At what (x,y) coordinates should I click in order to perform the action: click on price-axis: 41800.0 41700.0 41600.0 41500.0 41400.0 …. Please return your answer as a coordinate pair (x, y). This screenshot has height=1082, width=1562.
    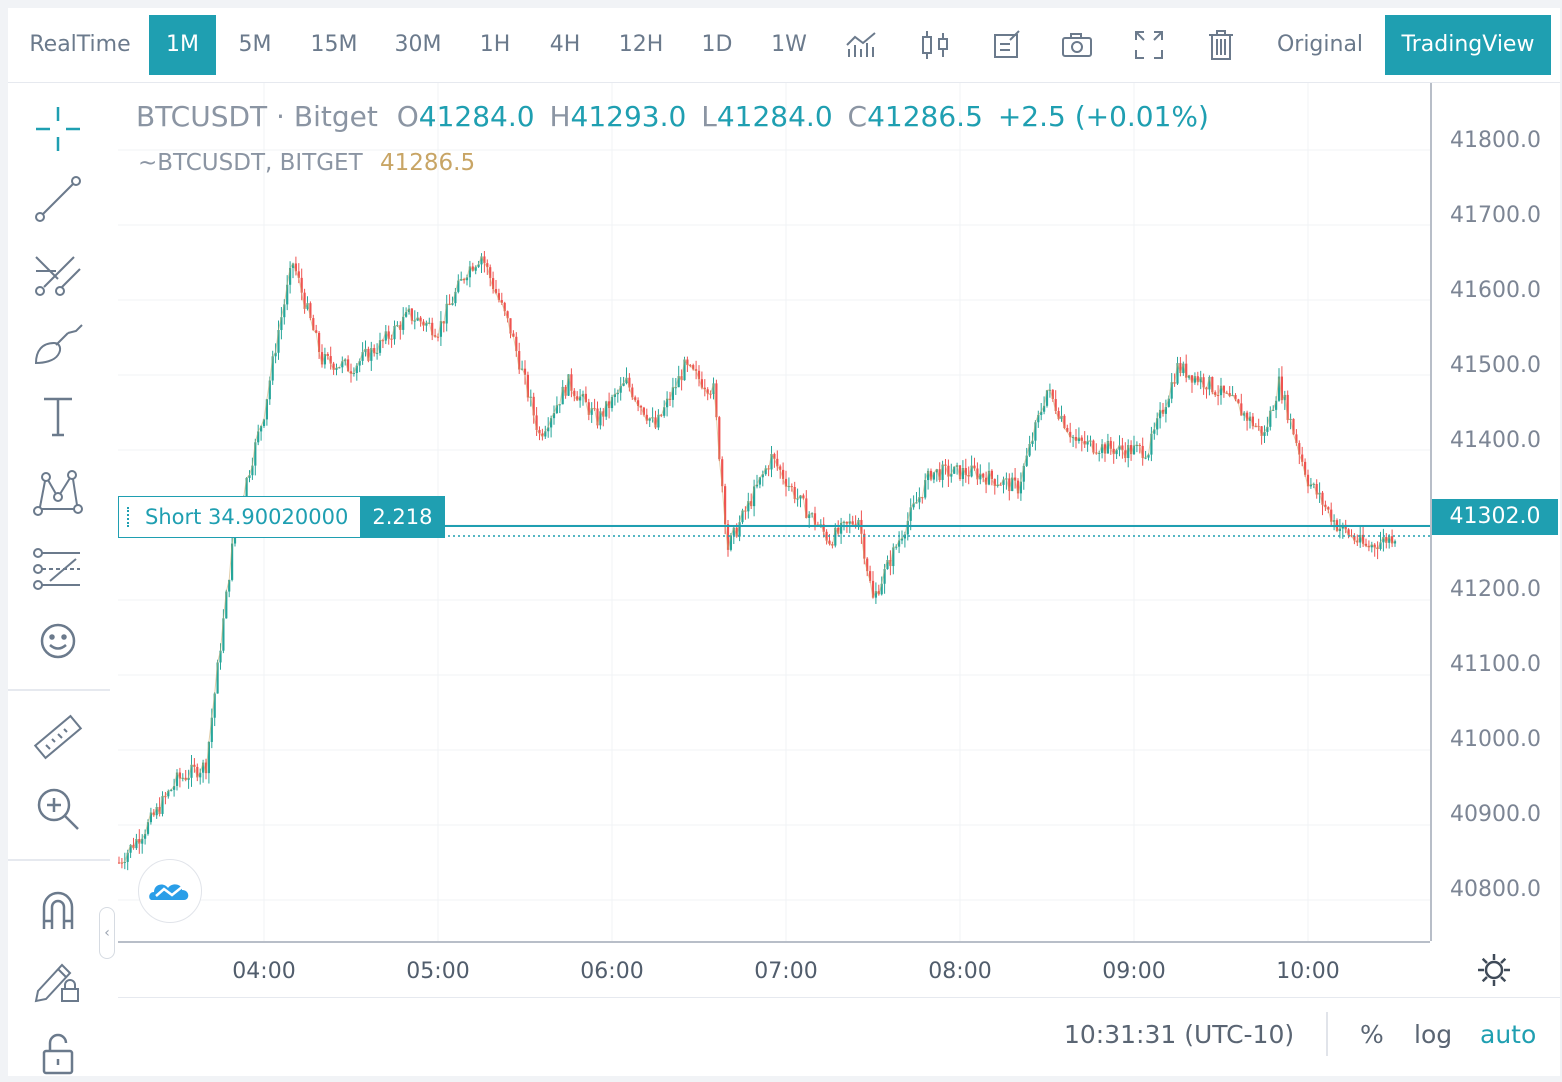
    Looking at the image, I should click on (1496, 512).